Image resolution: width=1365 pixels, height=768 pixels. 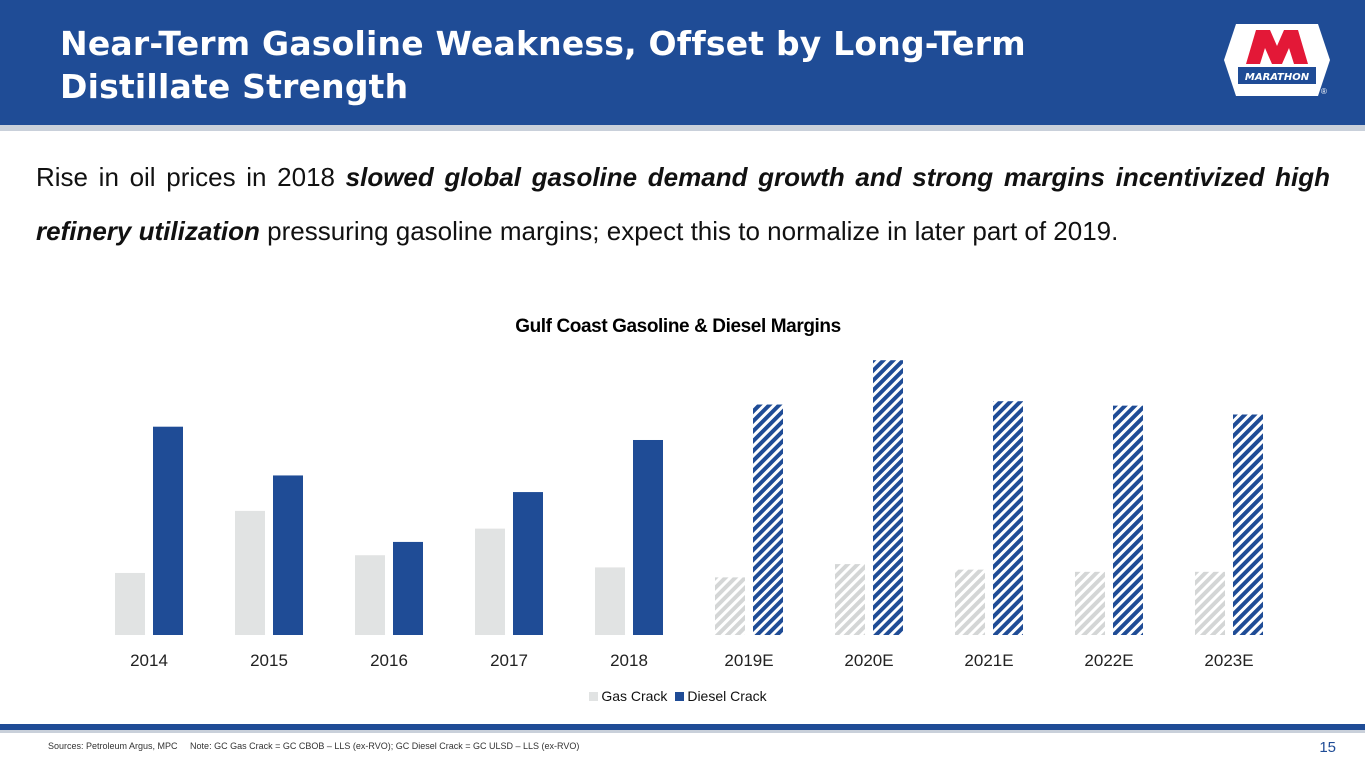 What do you see at coordinates (1277, 47) in the screenshot?
I see `logo-m-icon` at bounding box center [1277, 47].